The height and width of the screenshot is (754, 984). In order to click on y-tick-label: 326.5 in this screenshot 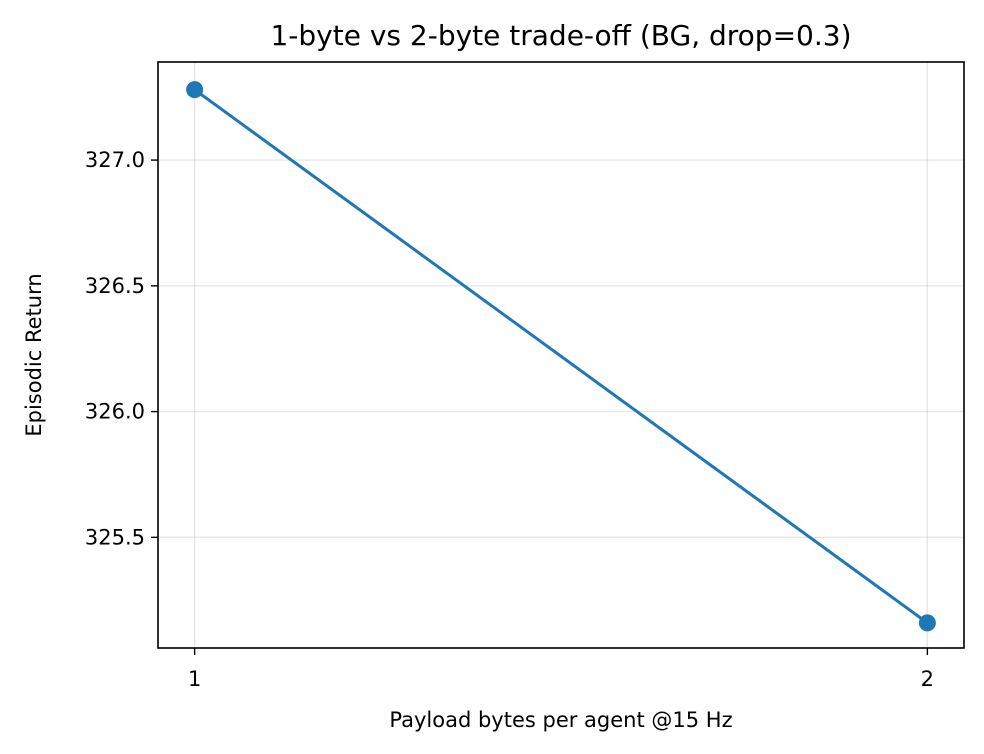, I will do `click(115, 286)`.